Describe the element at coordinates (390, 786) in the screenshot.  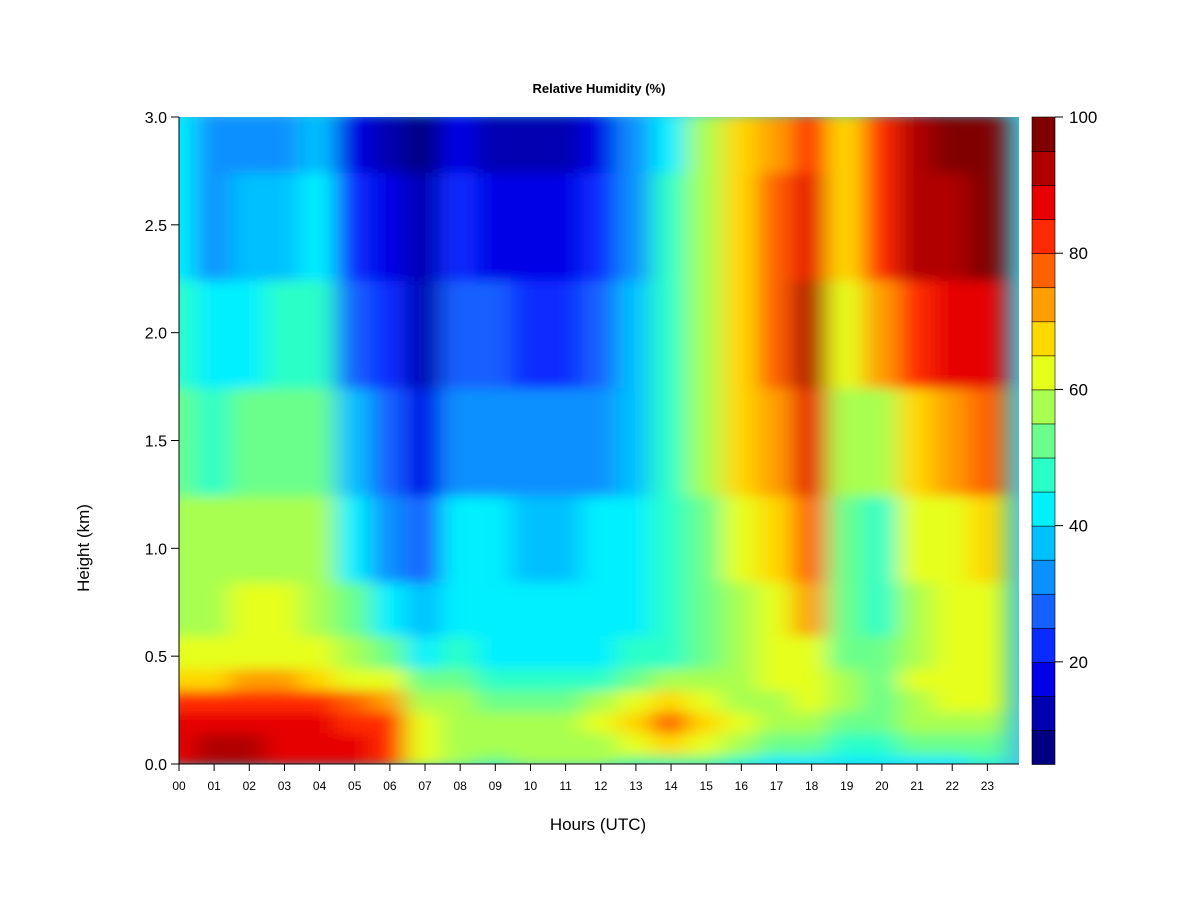
I see `x-tick-label: 06` at that location.